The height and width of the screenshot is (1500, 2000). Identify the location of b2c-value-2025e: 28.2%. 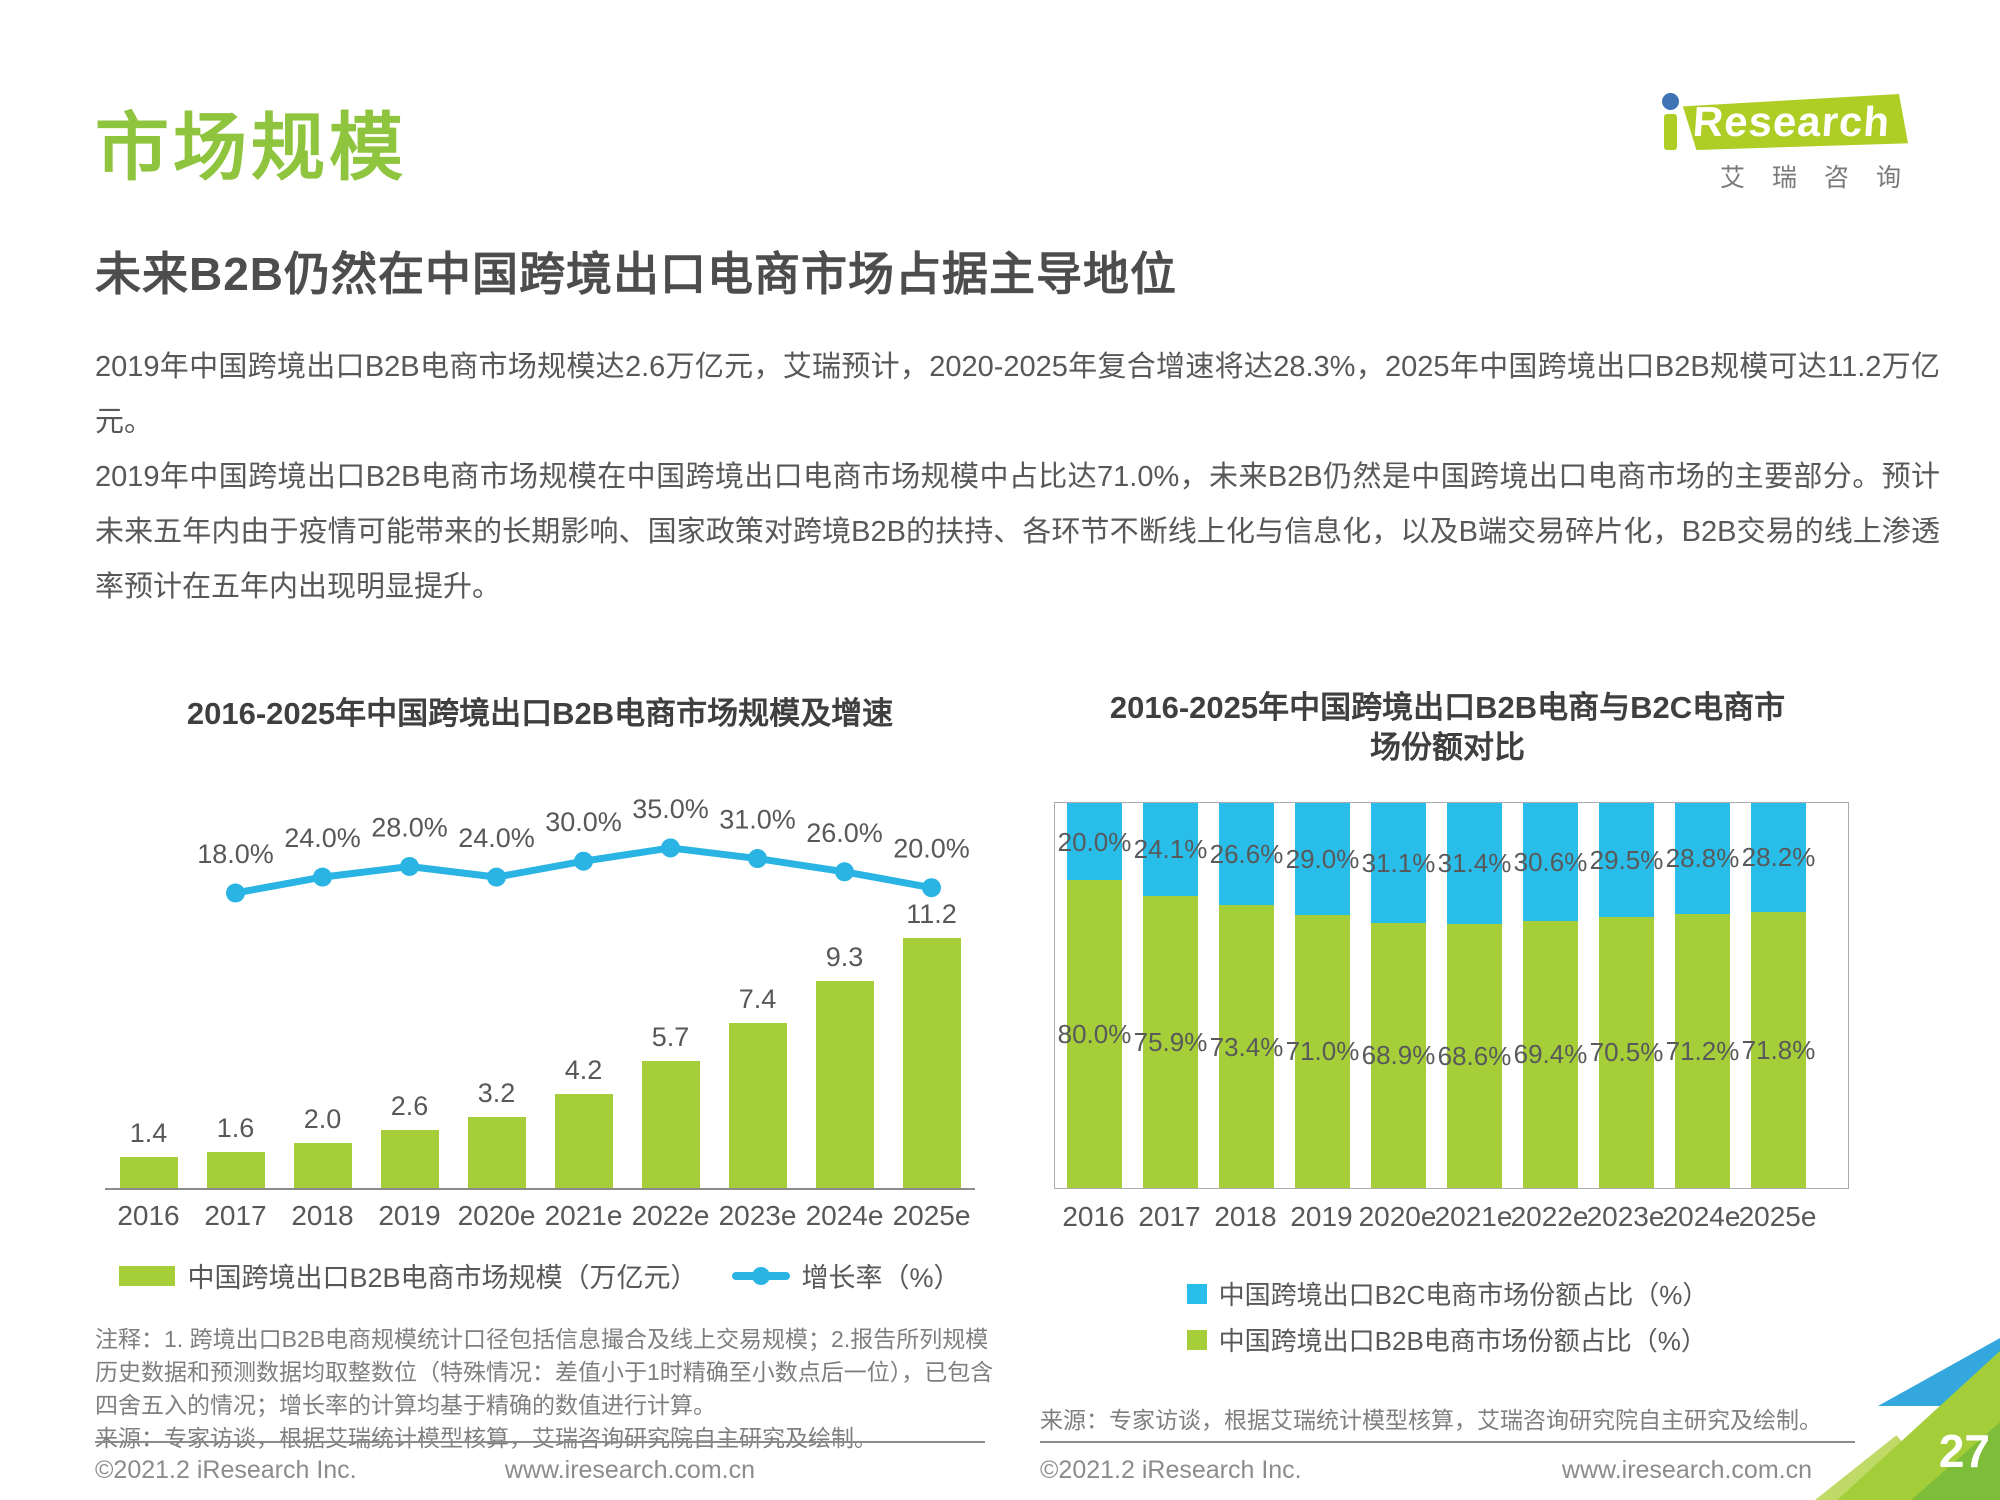
(1778, 857).